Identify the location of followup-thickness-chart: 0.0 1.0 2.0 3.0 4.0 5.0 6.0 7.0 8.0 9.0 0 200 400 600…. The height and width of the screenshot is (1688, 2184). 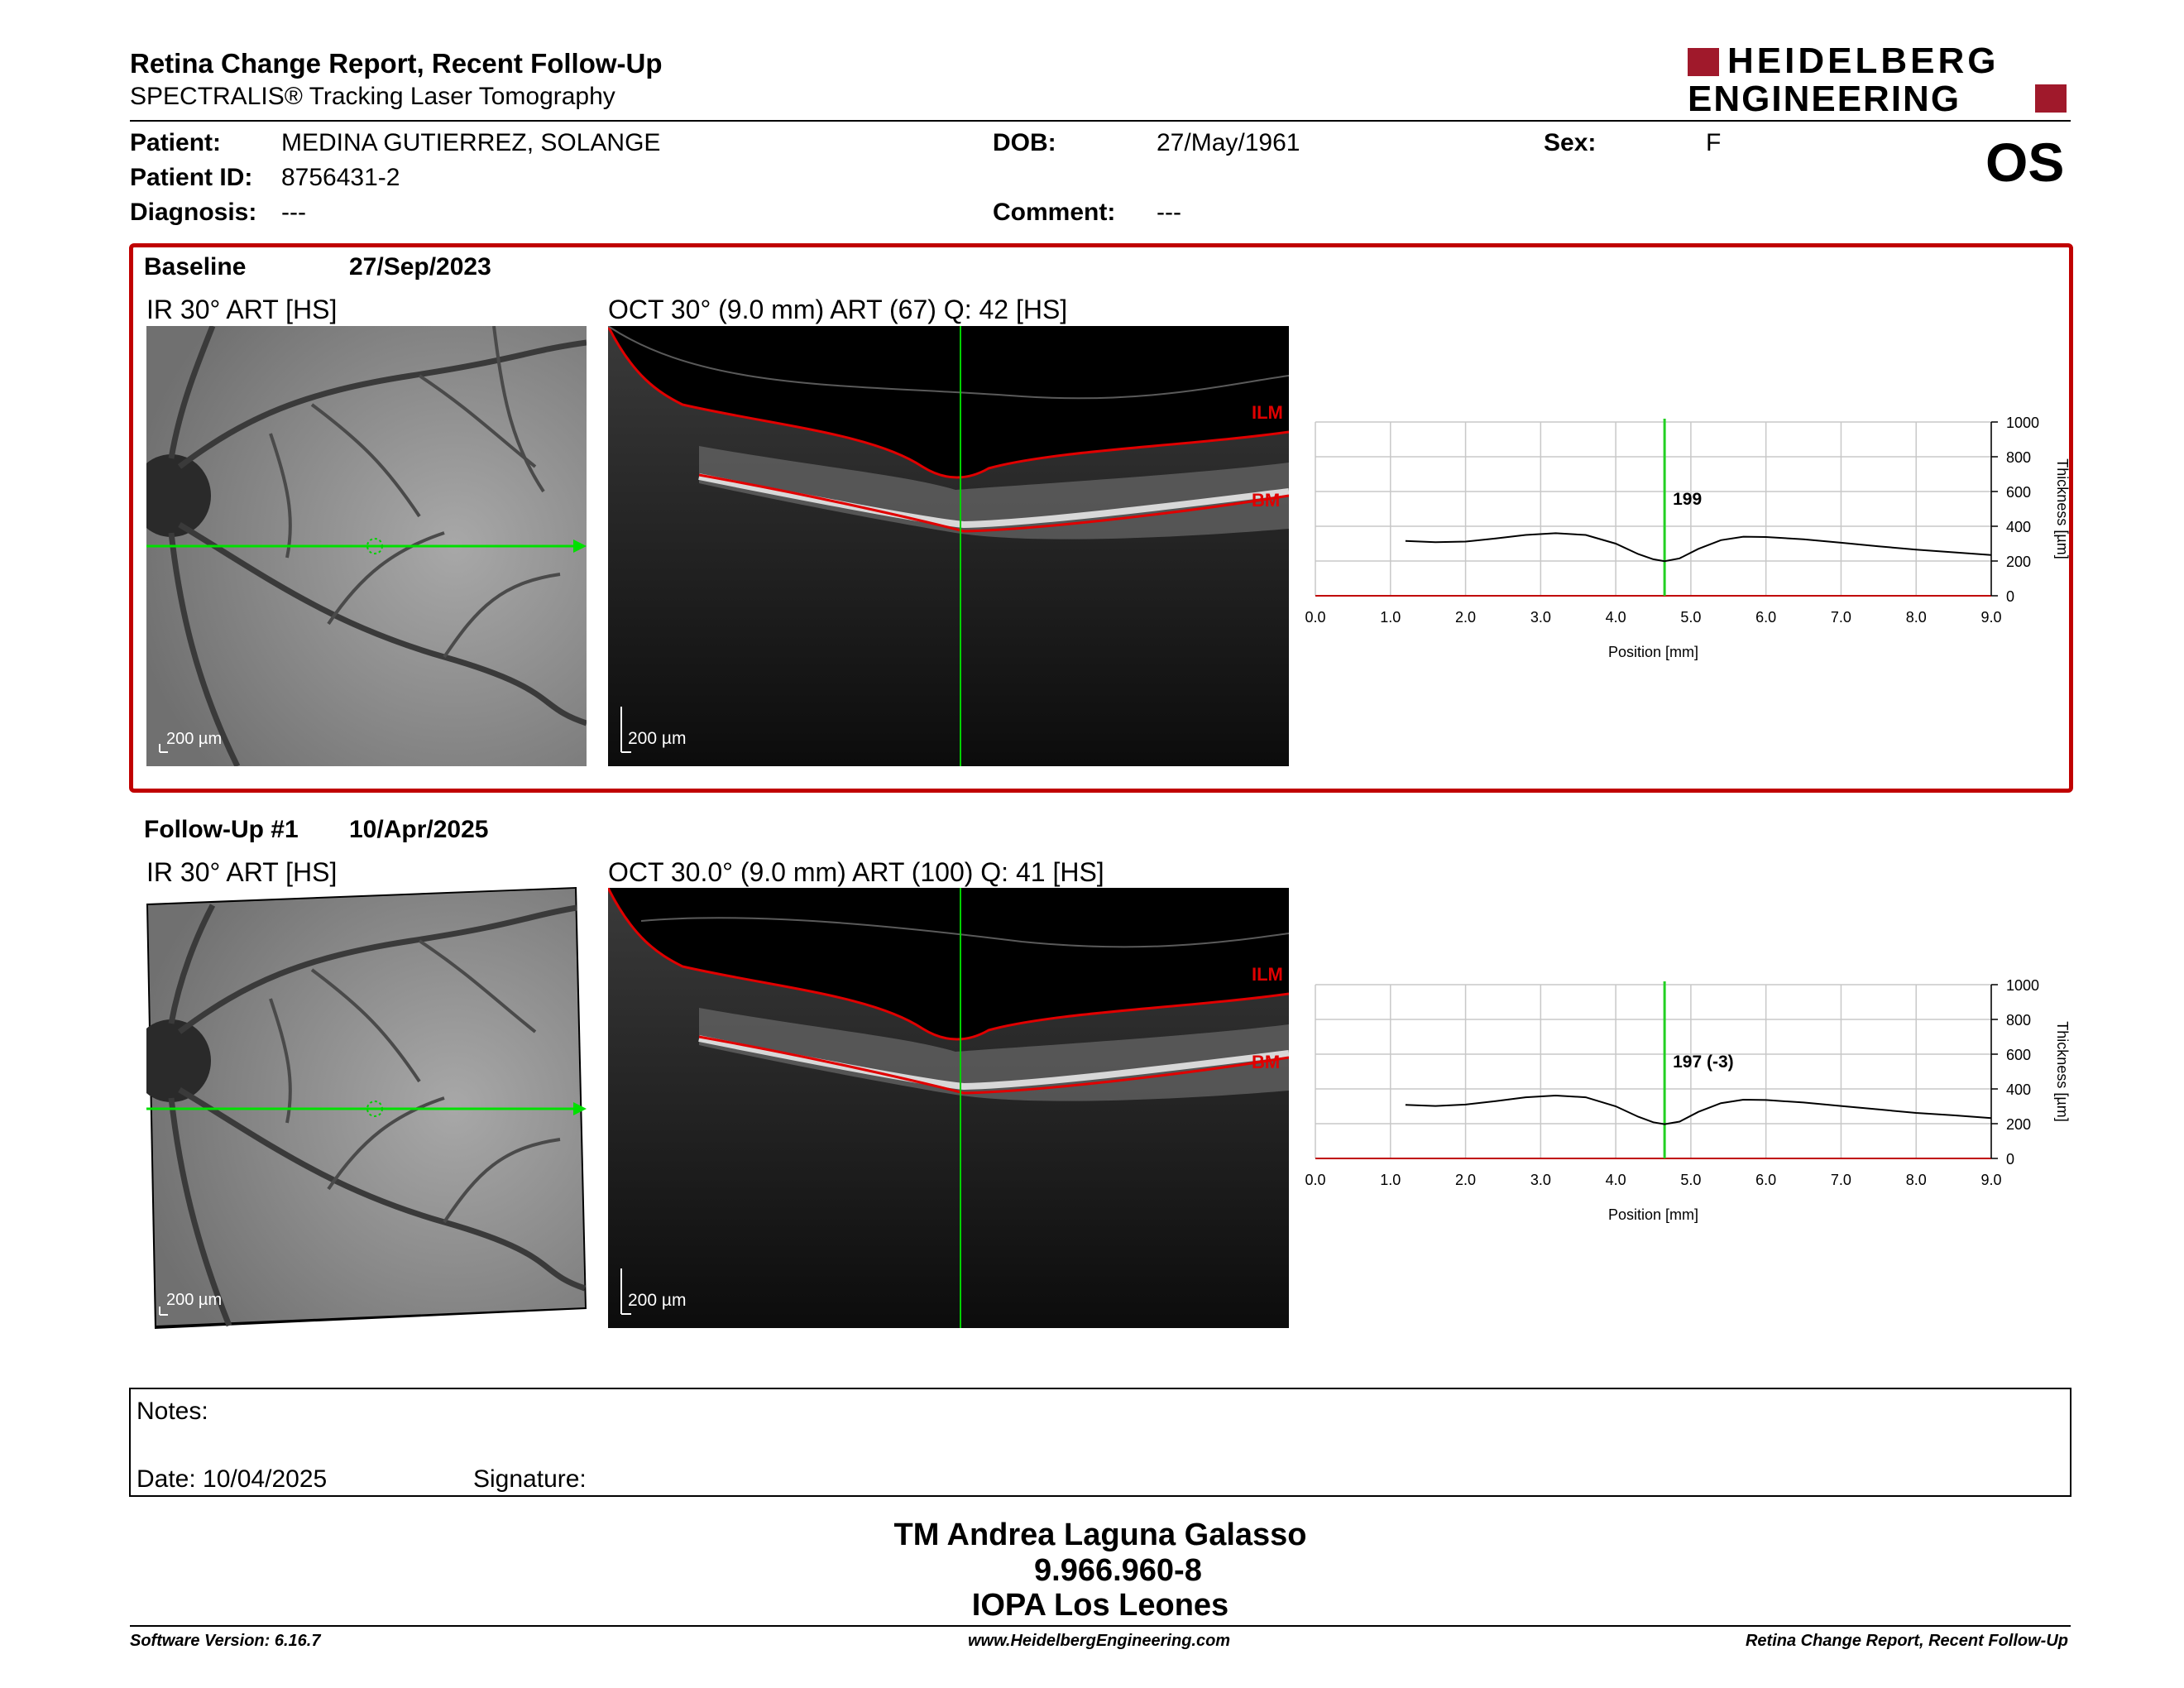
(1688, 1100).